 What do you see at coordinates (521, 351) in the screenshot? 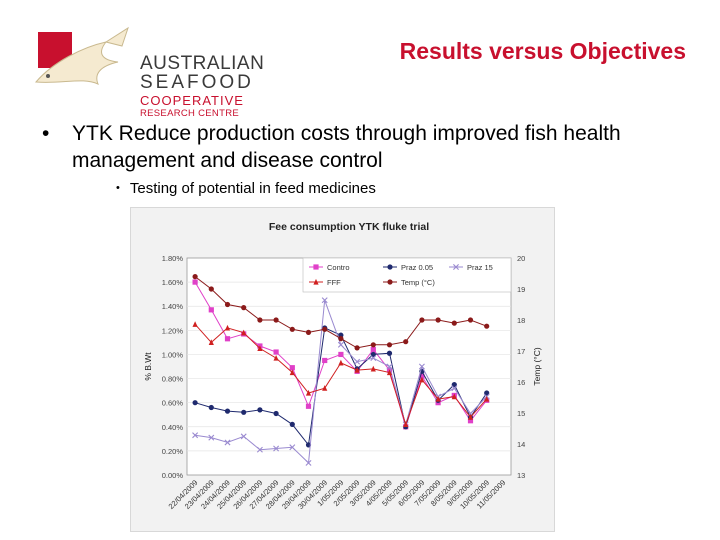
I see `y2-tick-label: 17` at bounding box center [521, 351].